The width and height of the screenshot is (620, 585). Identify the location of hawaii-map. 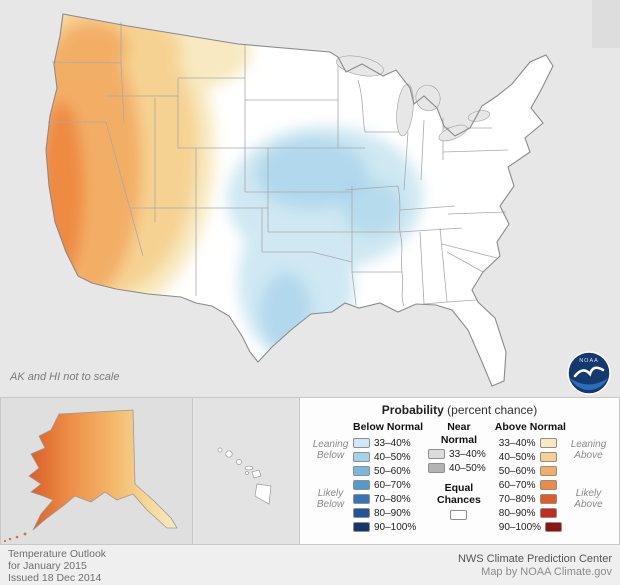
(244, 476).